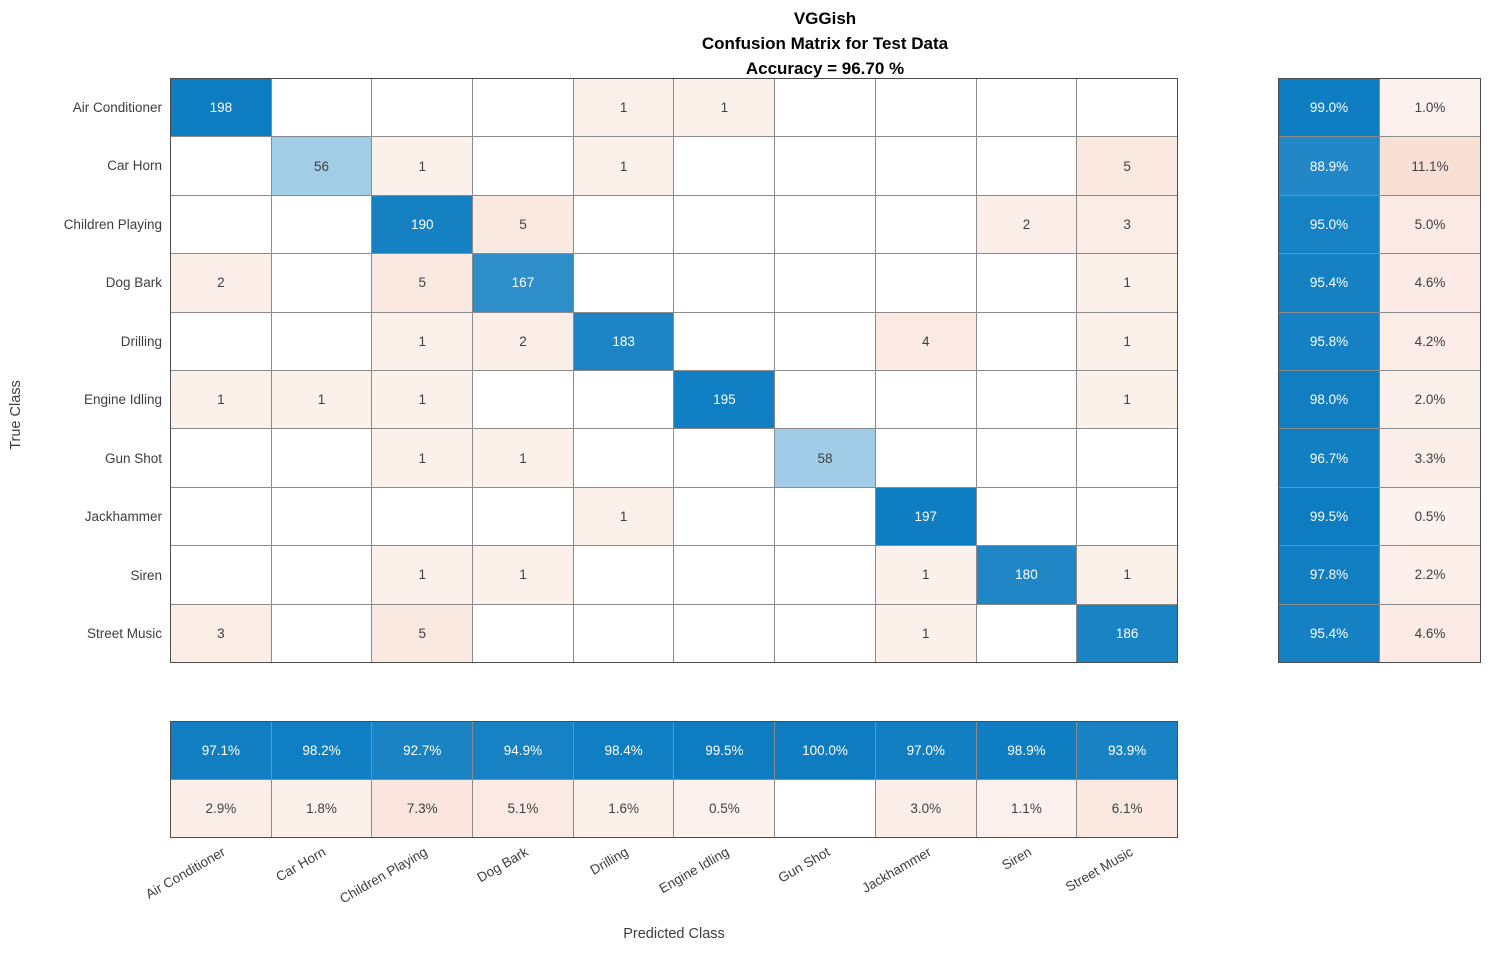 This screenshot has width=1500, height=959. What do you see at coordinates (141, 341) in the screenshot?
I see `y-tick-label: Drilling` at bounding box center [141, 341].